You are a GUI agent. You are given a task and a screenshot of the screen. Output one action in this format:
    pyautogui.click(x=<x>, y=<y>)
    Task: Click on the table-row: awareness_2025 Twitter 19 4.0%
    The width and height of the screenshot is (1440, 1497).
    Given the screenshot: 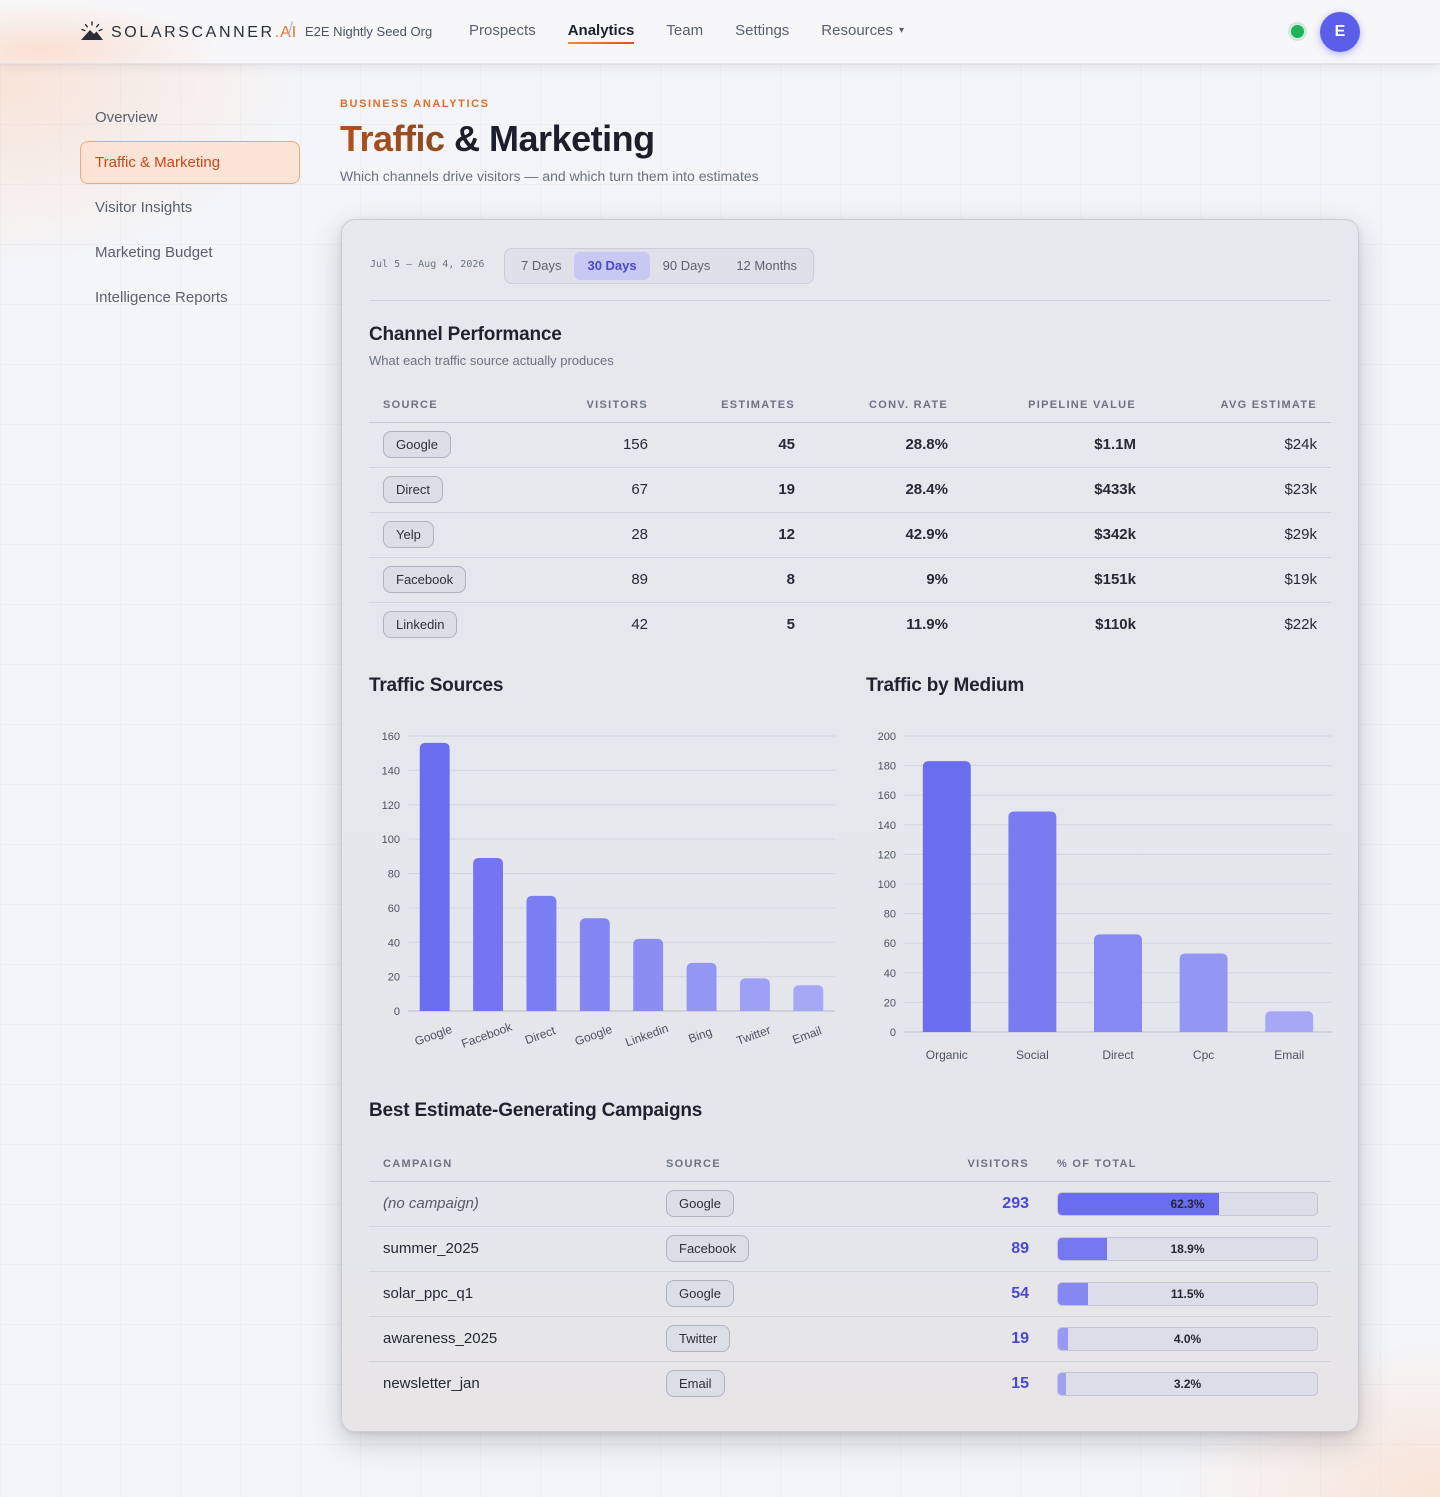 What is the action you would take?
    pyautogui.click(x=850, y=1339)
    